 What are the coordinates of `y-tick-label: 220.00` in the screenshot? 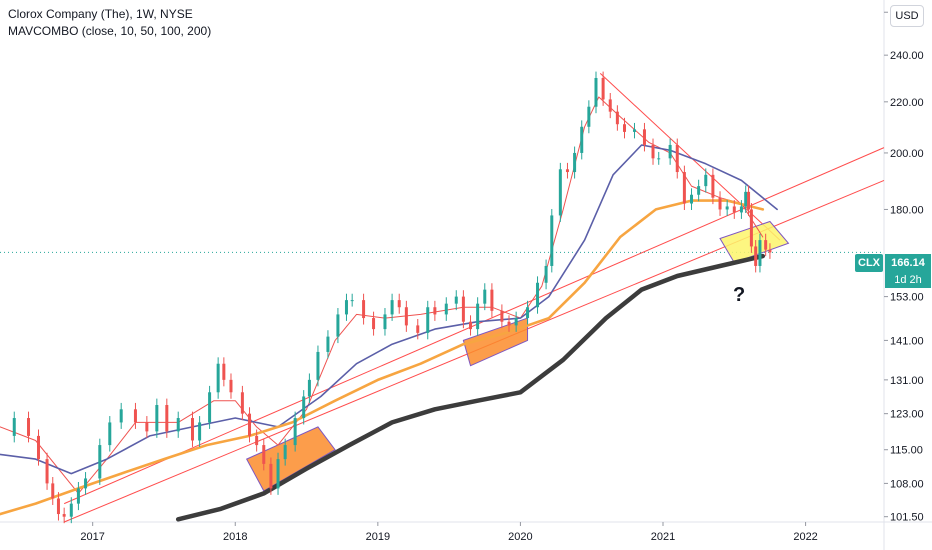 It's located at (907, 103).